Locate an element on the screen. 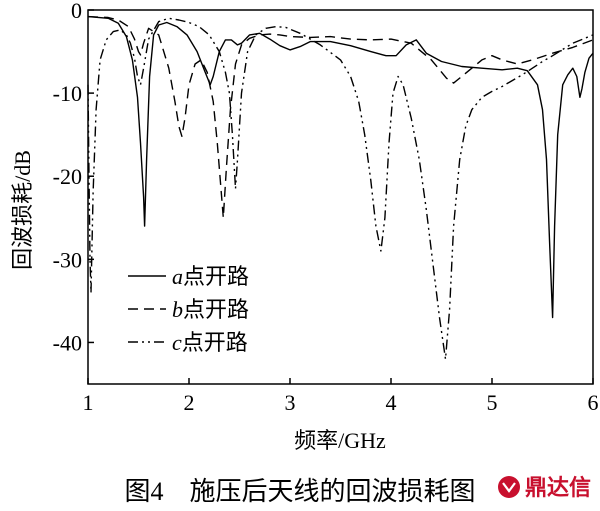 The height and width of the screenshot is (511, 600). legend-letter: b is located at coordinates (177, 309).